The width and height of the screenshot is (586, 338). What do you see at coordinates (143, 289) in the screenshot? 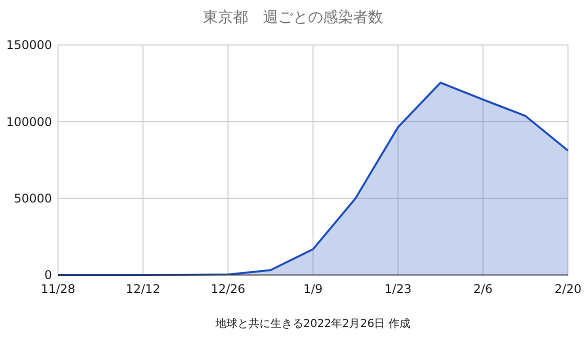
I see `x-tick-label: 12/12` at bounding box center [143, 289].